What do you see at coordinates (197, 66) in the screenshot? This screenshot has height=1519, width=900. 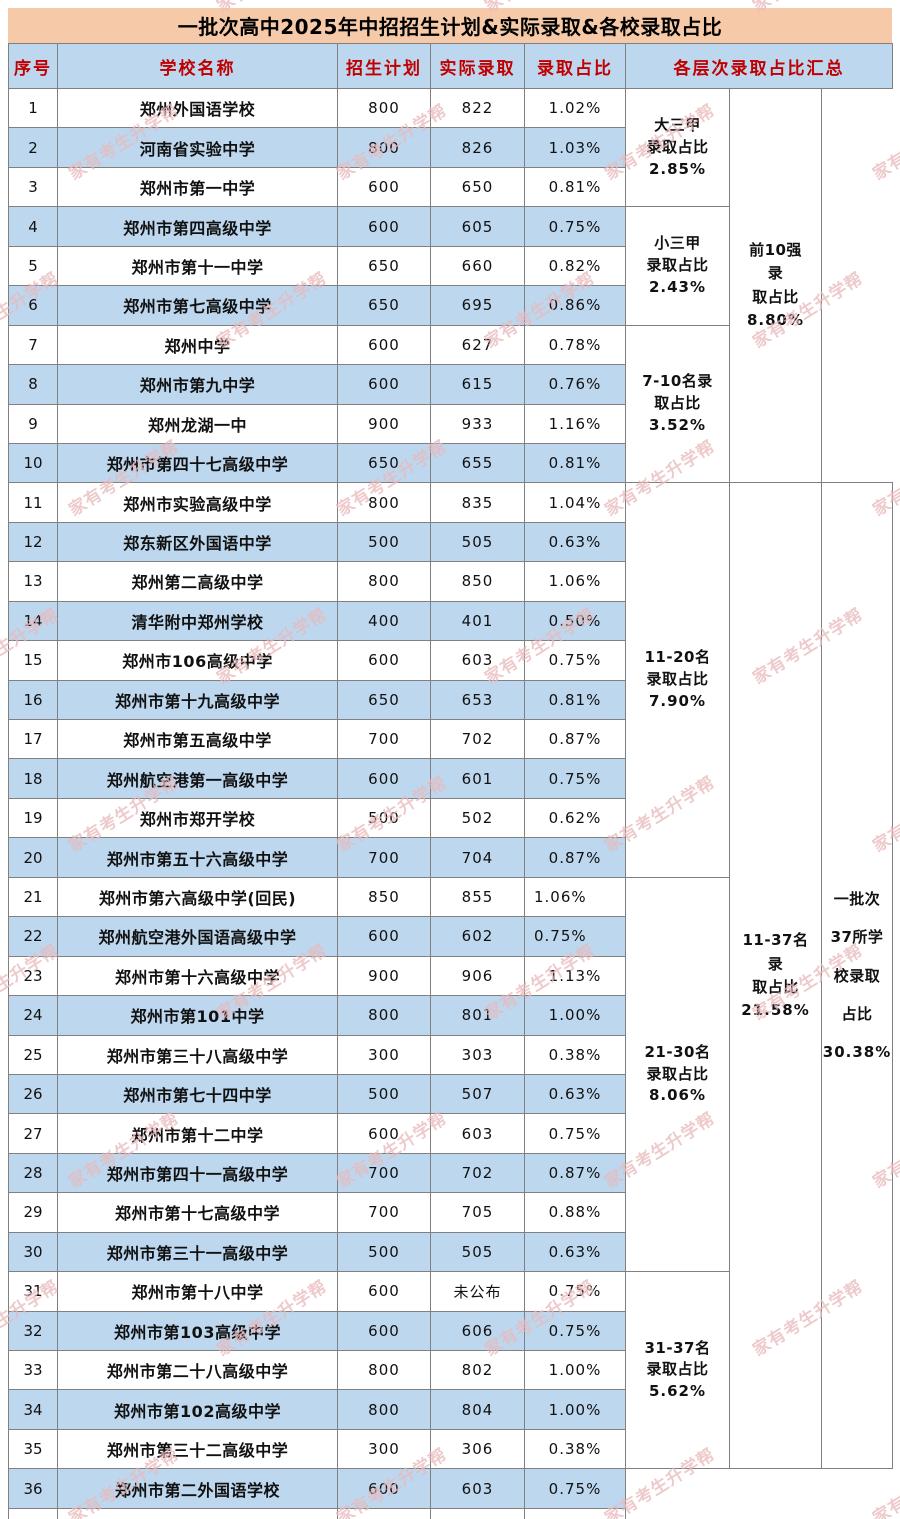 I see `col-header-school: 学校名称` at bounding box center [197, 66].